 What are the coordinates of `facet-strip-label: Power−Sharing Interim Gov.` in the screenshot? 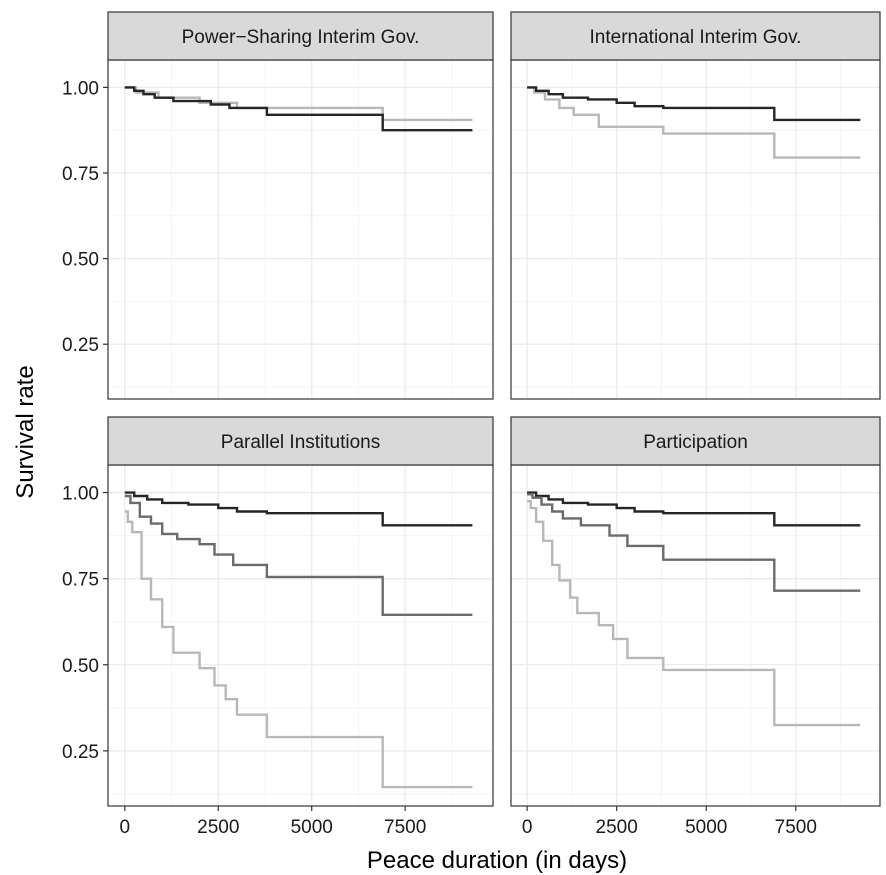 It's located at (301, 37).